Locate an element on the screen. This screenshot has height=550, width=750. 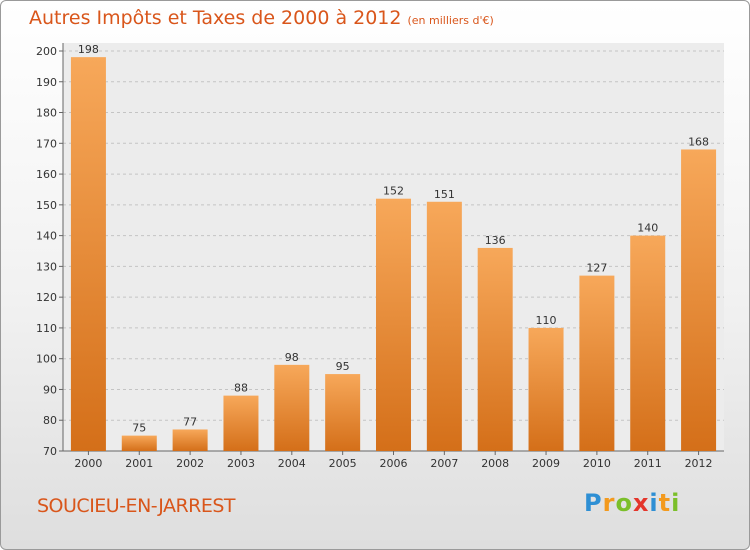
y-tick-label: 120 is located at coordinates (46, 297).